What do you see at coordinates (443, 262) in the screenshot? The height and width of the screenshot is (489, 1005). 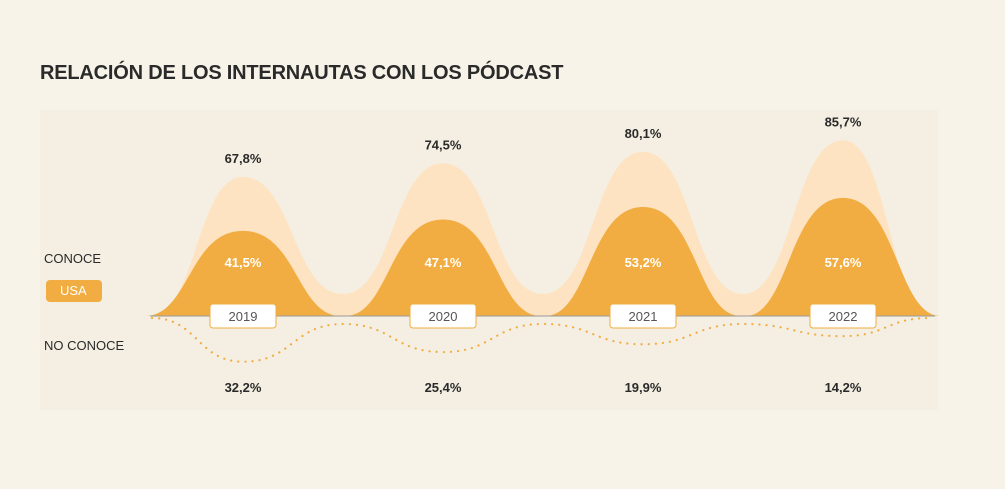 I see `dark-value-label-2020: 47,1%` at bounding box center [443, 262].